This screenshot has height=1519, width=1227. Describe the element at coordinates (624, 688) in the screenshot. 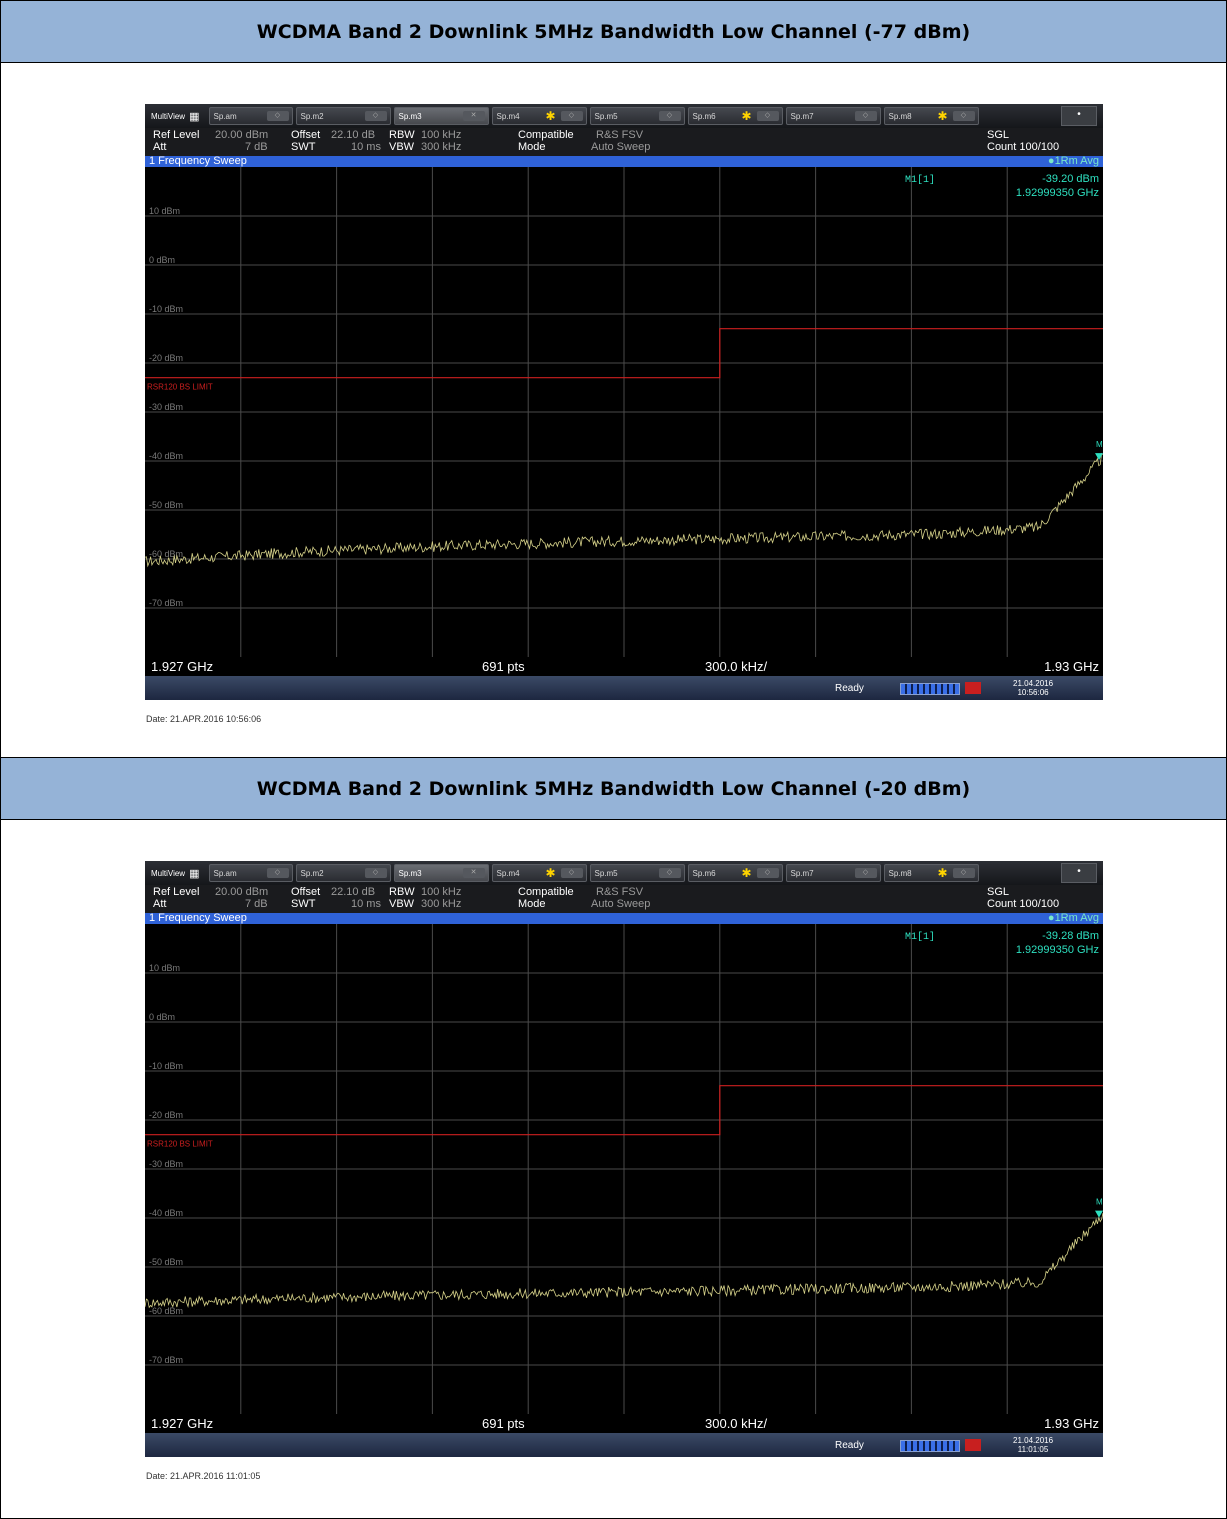

I see `status-bar: Ready 21.04.2016 10:56:06` at that location.